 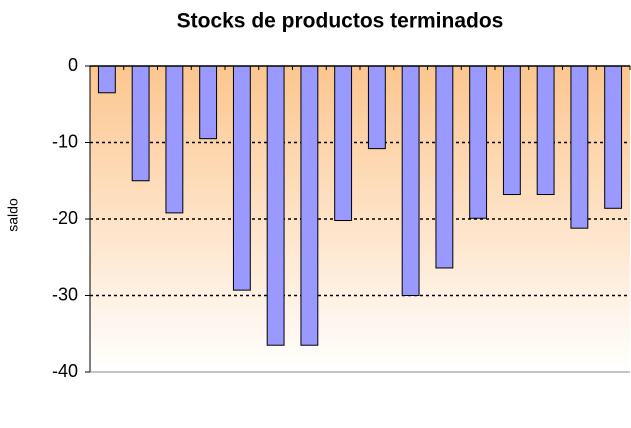 I want to click on y-tick-label: -30, so click(x=65, y=294).